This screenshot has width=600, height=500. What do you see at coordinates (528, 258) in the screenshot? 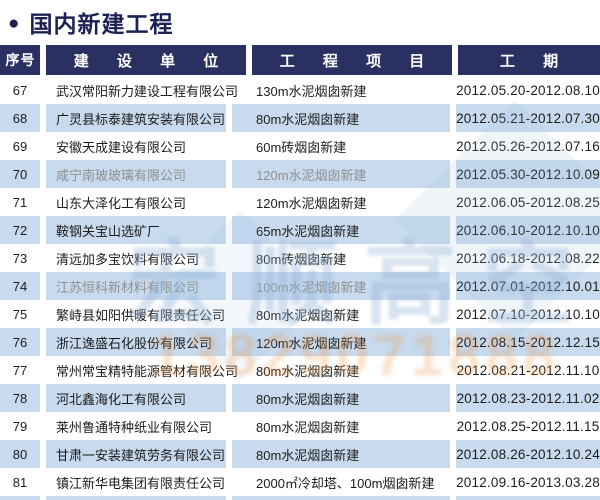
I see `period-cell: 2012.06.18-2012.08.22` at bounding box center [528, 258].